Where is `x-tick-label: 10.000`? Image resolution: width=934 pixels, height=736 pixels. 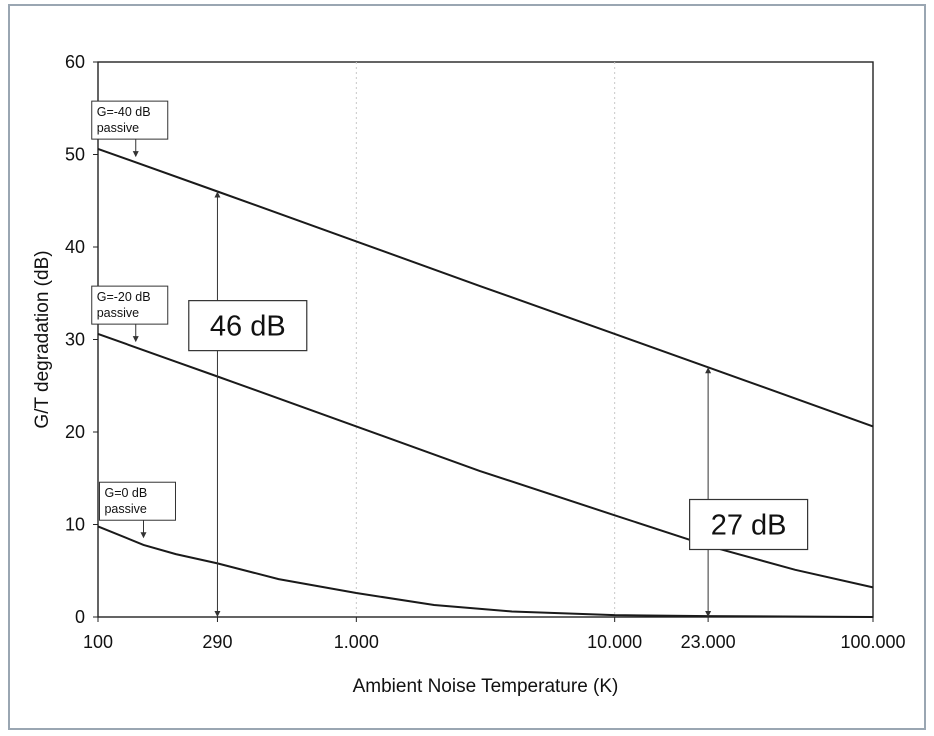 x-tick-label: 10.000 is located at coordinates (614, 642).